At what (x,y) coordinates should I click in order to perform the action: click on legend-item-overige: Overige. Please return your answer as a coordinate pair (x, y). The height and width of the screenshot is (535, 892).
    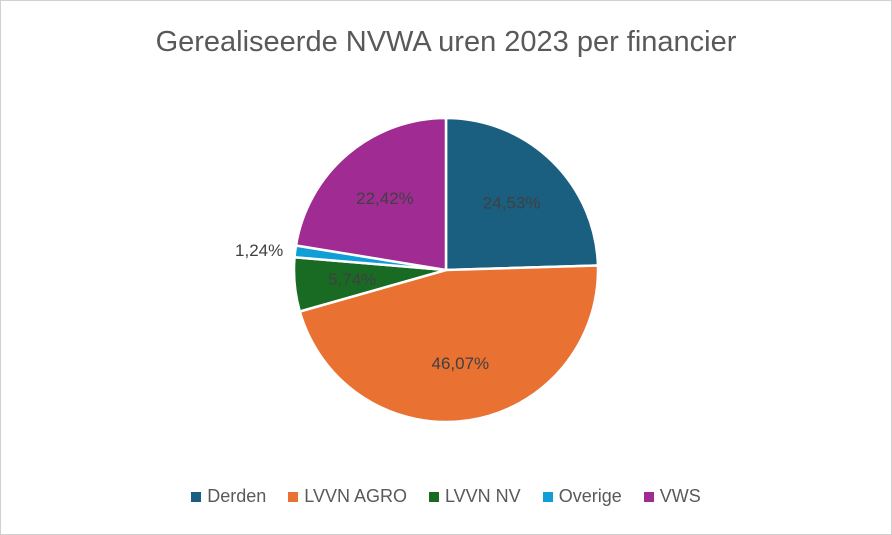
    Looking at the image, I should click on (582, 496).